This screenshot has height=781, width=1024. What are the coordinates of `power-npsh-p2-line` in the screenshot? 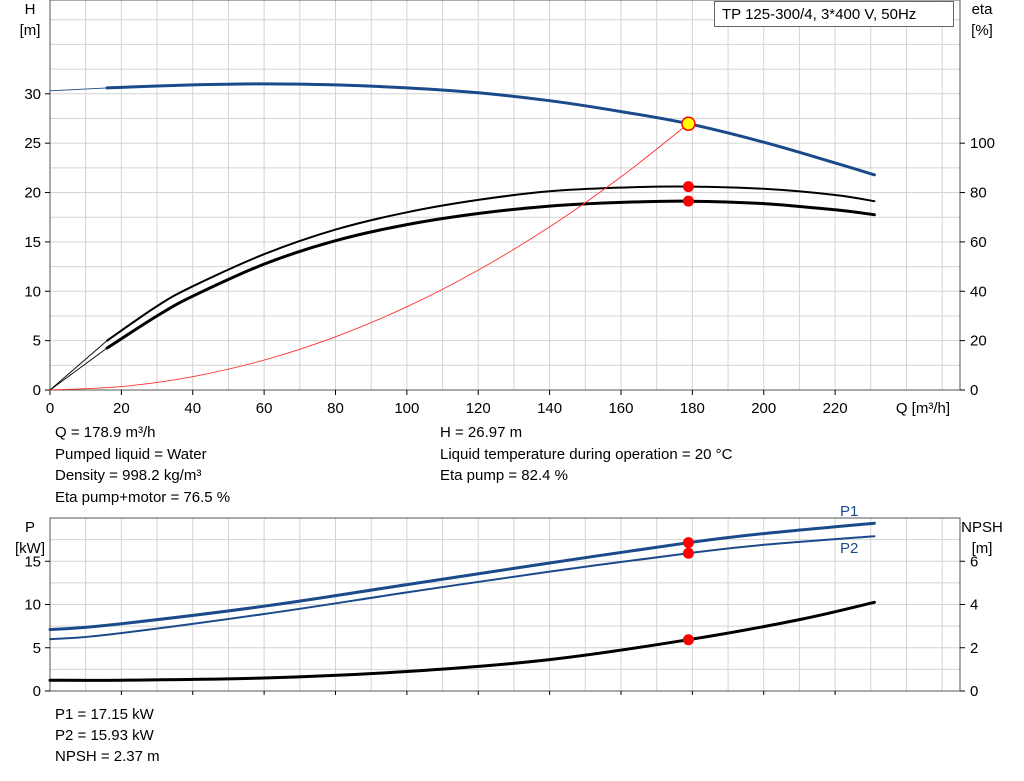 It's located at (462, 588).